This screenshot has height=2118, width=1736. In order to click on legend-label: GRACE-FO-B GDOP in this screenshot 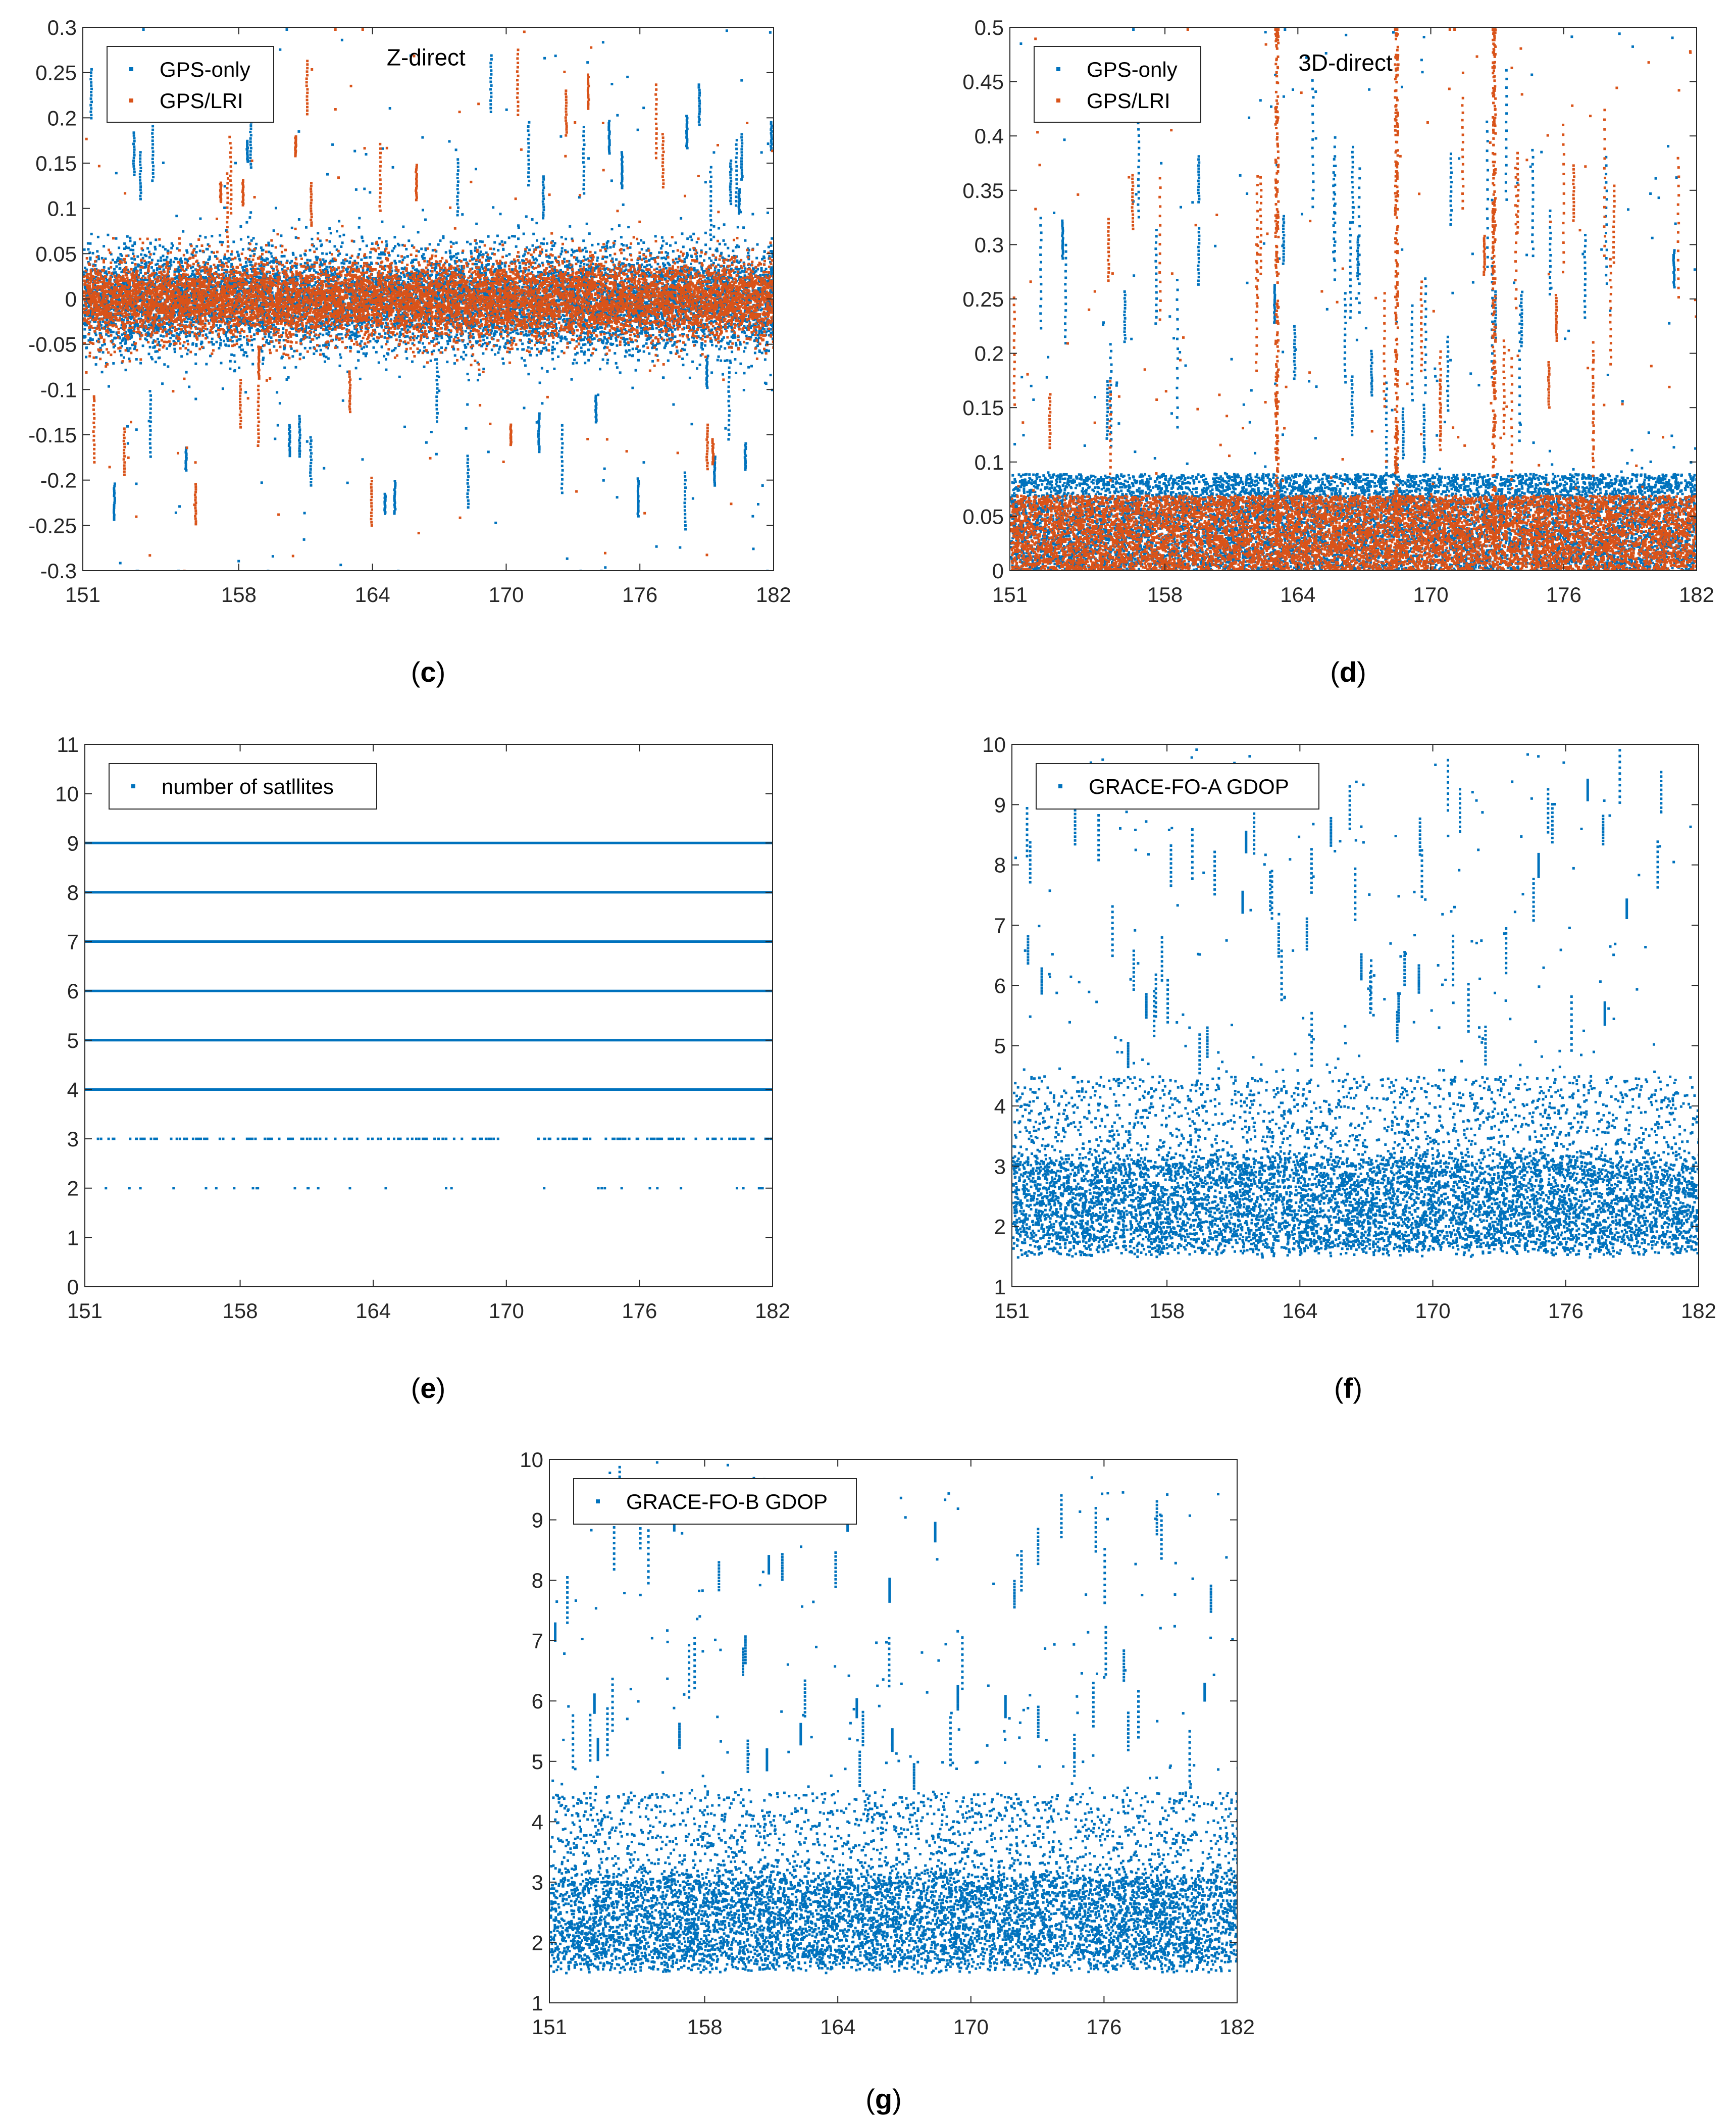, I will do `click(727, 1502)`.